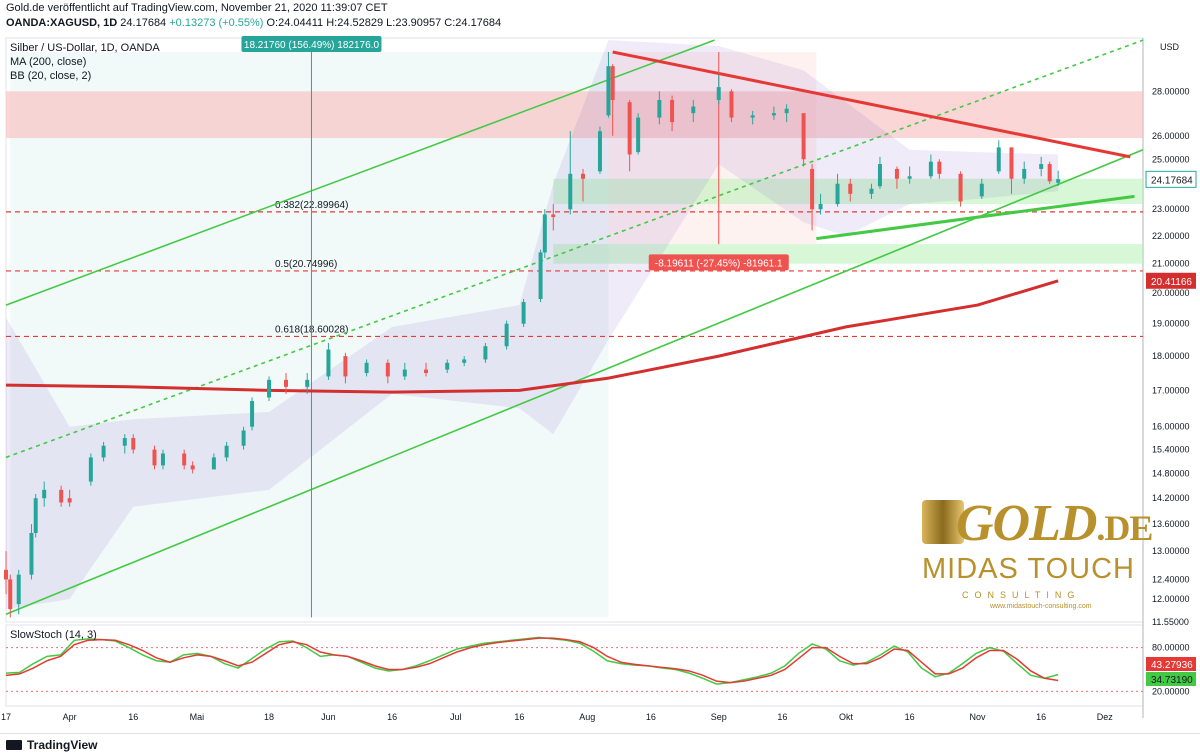  Describe the element at coordinates (70, 717) in the screenshot. I see `time-tick-1: Apr` at that location.